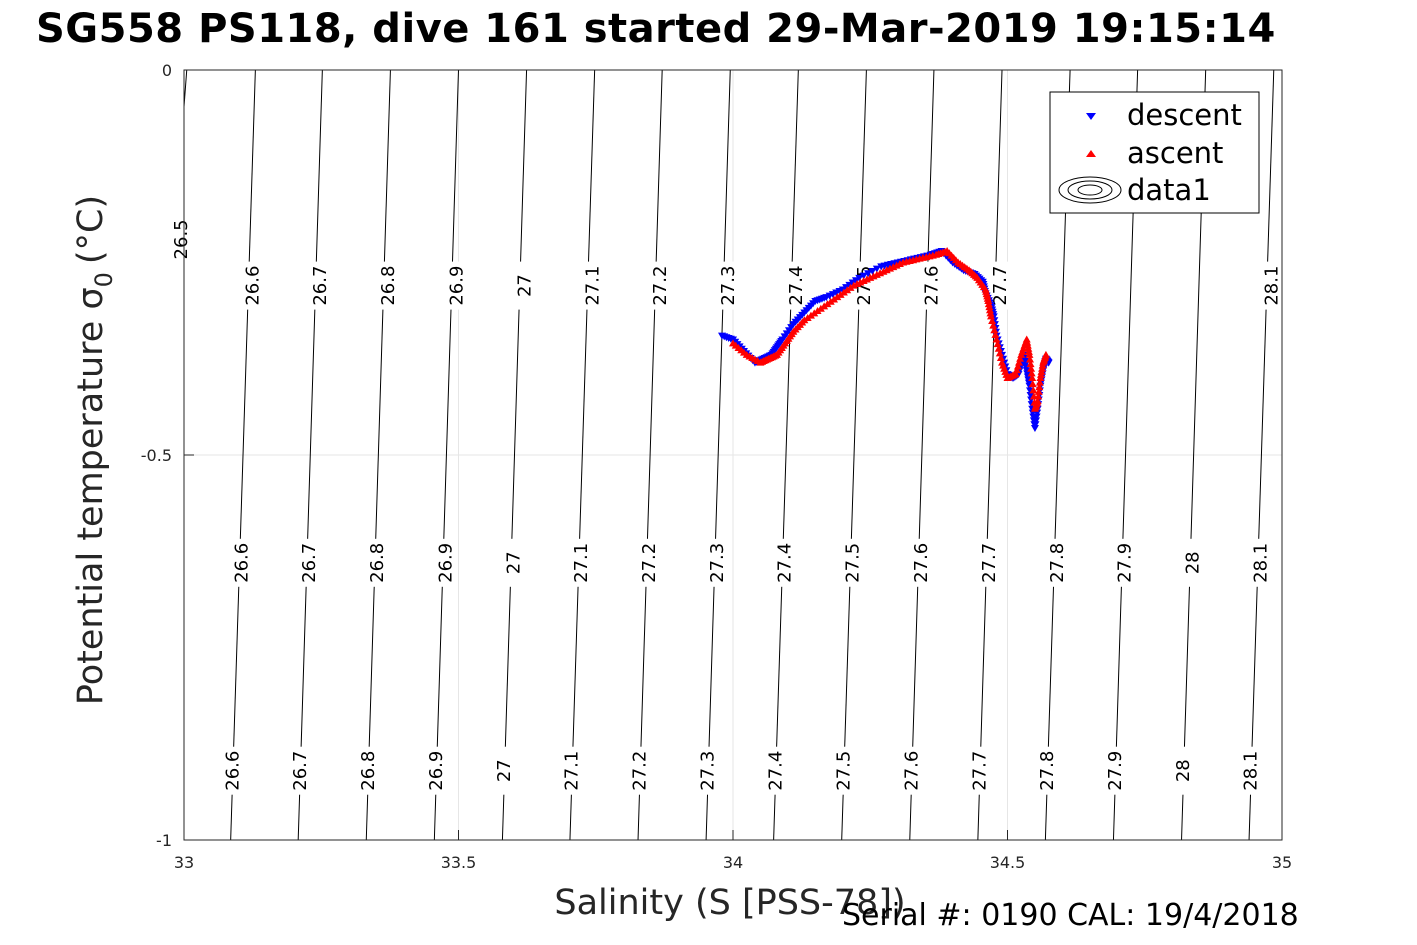 The width and height of the screenshot is (1417, 945). I want to click on contour-label-27.7: 27.7, so click(1000, 286).